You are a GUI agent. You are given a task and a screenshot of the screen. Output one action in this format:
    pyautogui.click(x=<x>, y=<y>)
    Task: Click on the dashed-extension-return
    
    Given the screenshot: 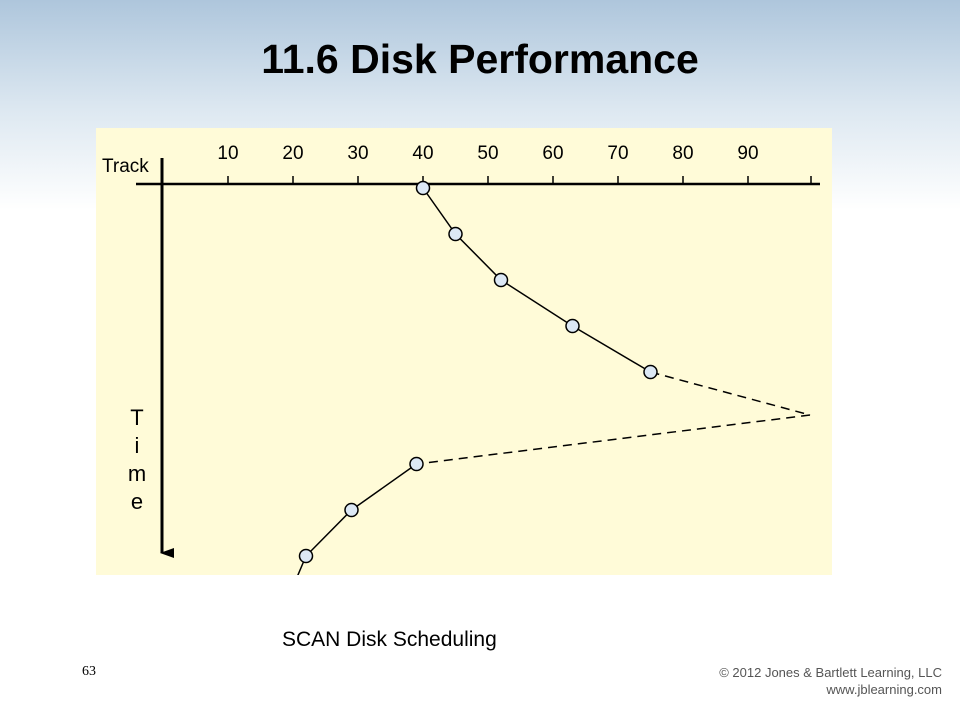 What is the action you would take?
    pyautogui.click(x=613, y=439)
    